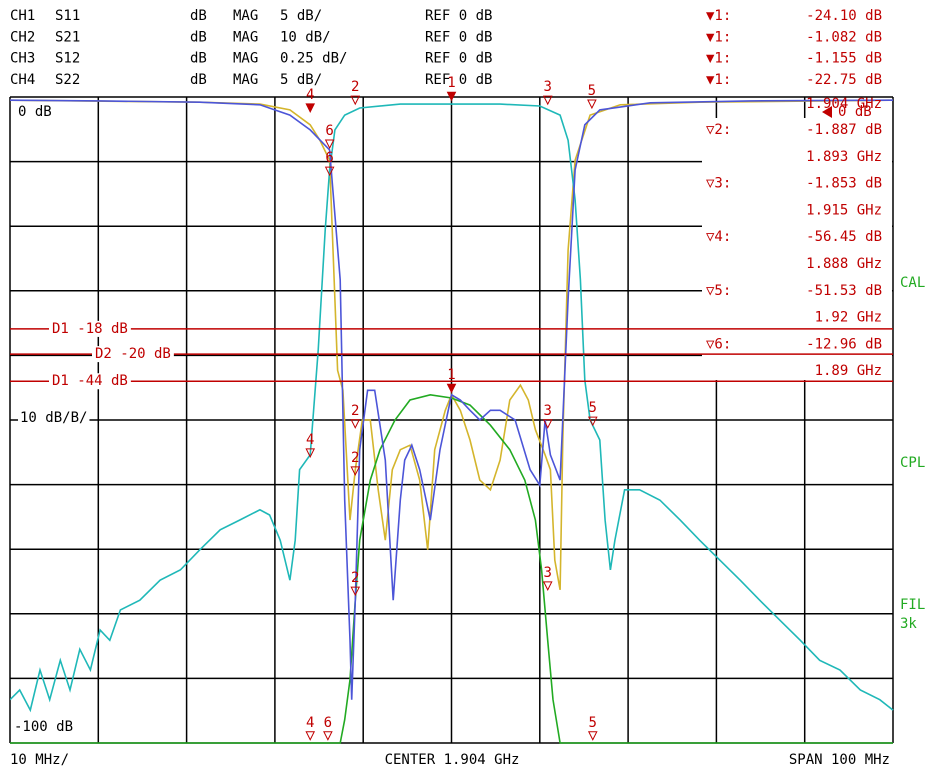  I want to click on readout-frequency: 1.893 GHz, so click(844, 157).